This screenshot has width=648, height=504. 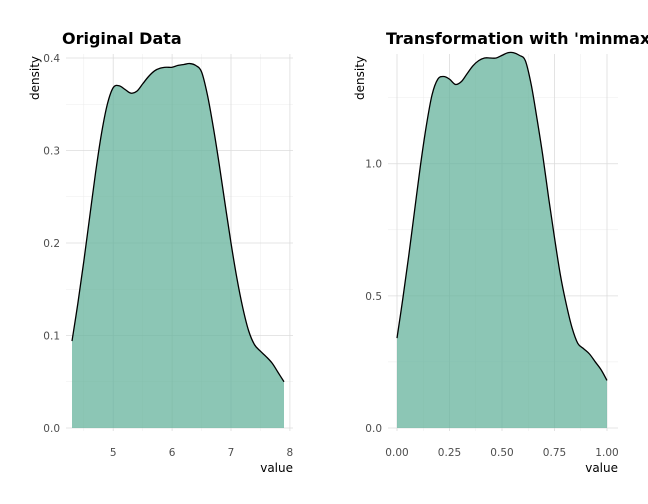 I want to click on x-tick-label: 0.75, so click(x=554, y=453).